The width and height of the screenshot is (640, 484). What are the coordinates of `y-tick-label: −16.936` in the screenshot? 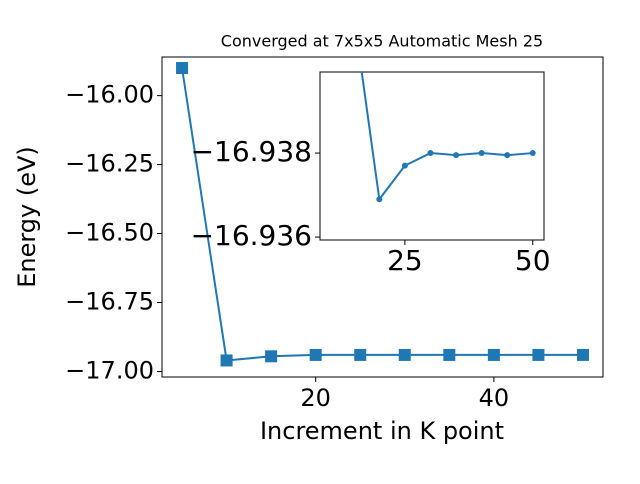 It's located at (251, 235).